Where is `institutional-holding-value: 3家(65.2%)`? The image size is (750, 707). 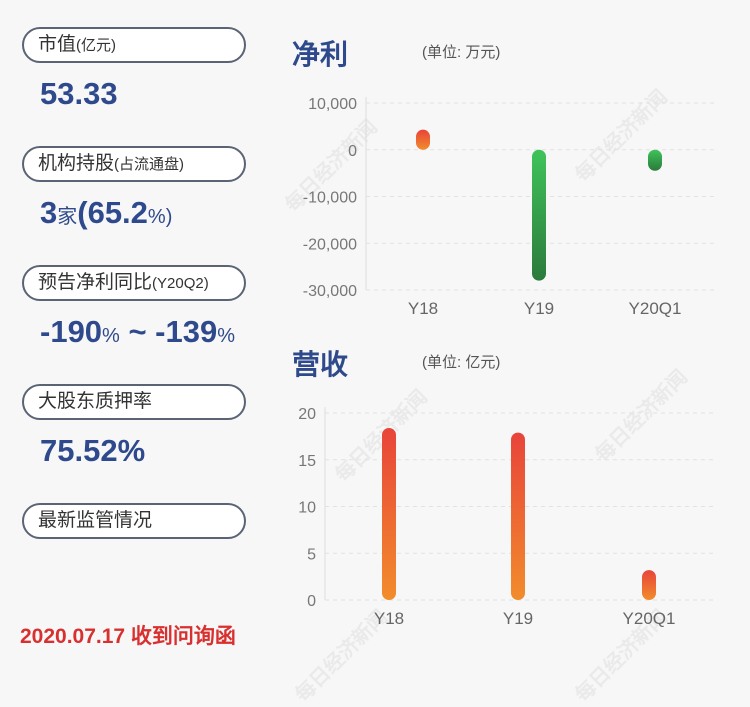
institutional-holding-value: 3家(65.2%) is located at coordinates (106, 213).